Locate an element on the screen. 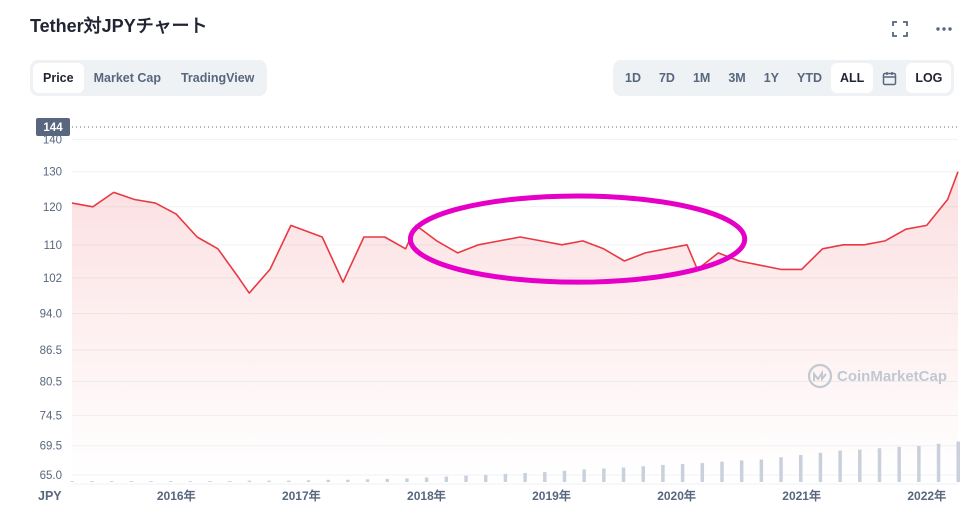 Image resolution: width=979 pixels, height=517 pixels. x-axis: 2016年 2017年 2018年 2019年 2020年 2021年 2022年 is located at coordinates (551, 495).